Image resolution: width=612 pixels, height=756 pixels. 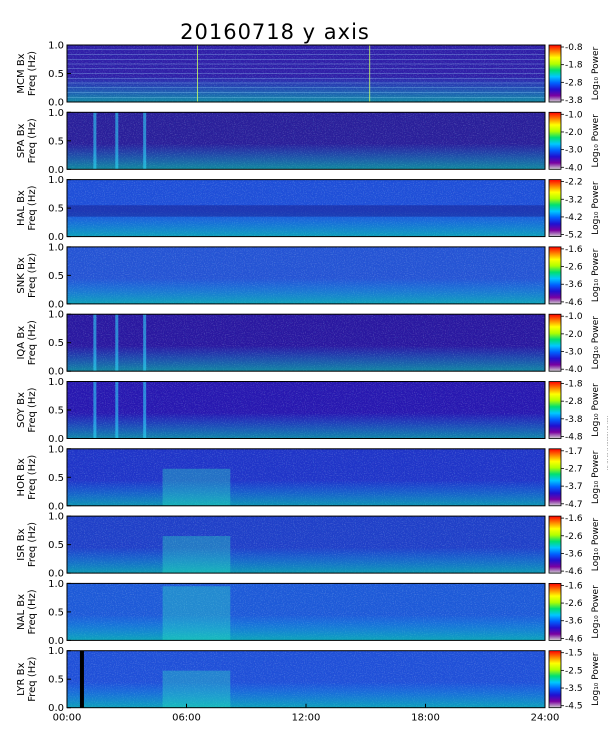 I want to click on colorbar-tick-label: -1.0, so click(x=574, y=317).